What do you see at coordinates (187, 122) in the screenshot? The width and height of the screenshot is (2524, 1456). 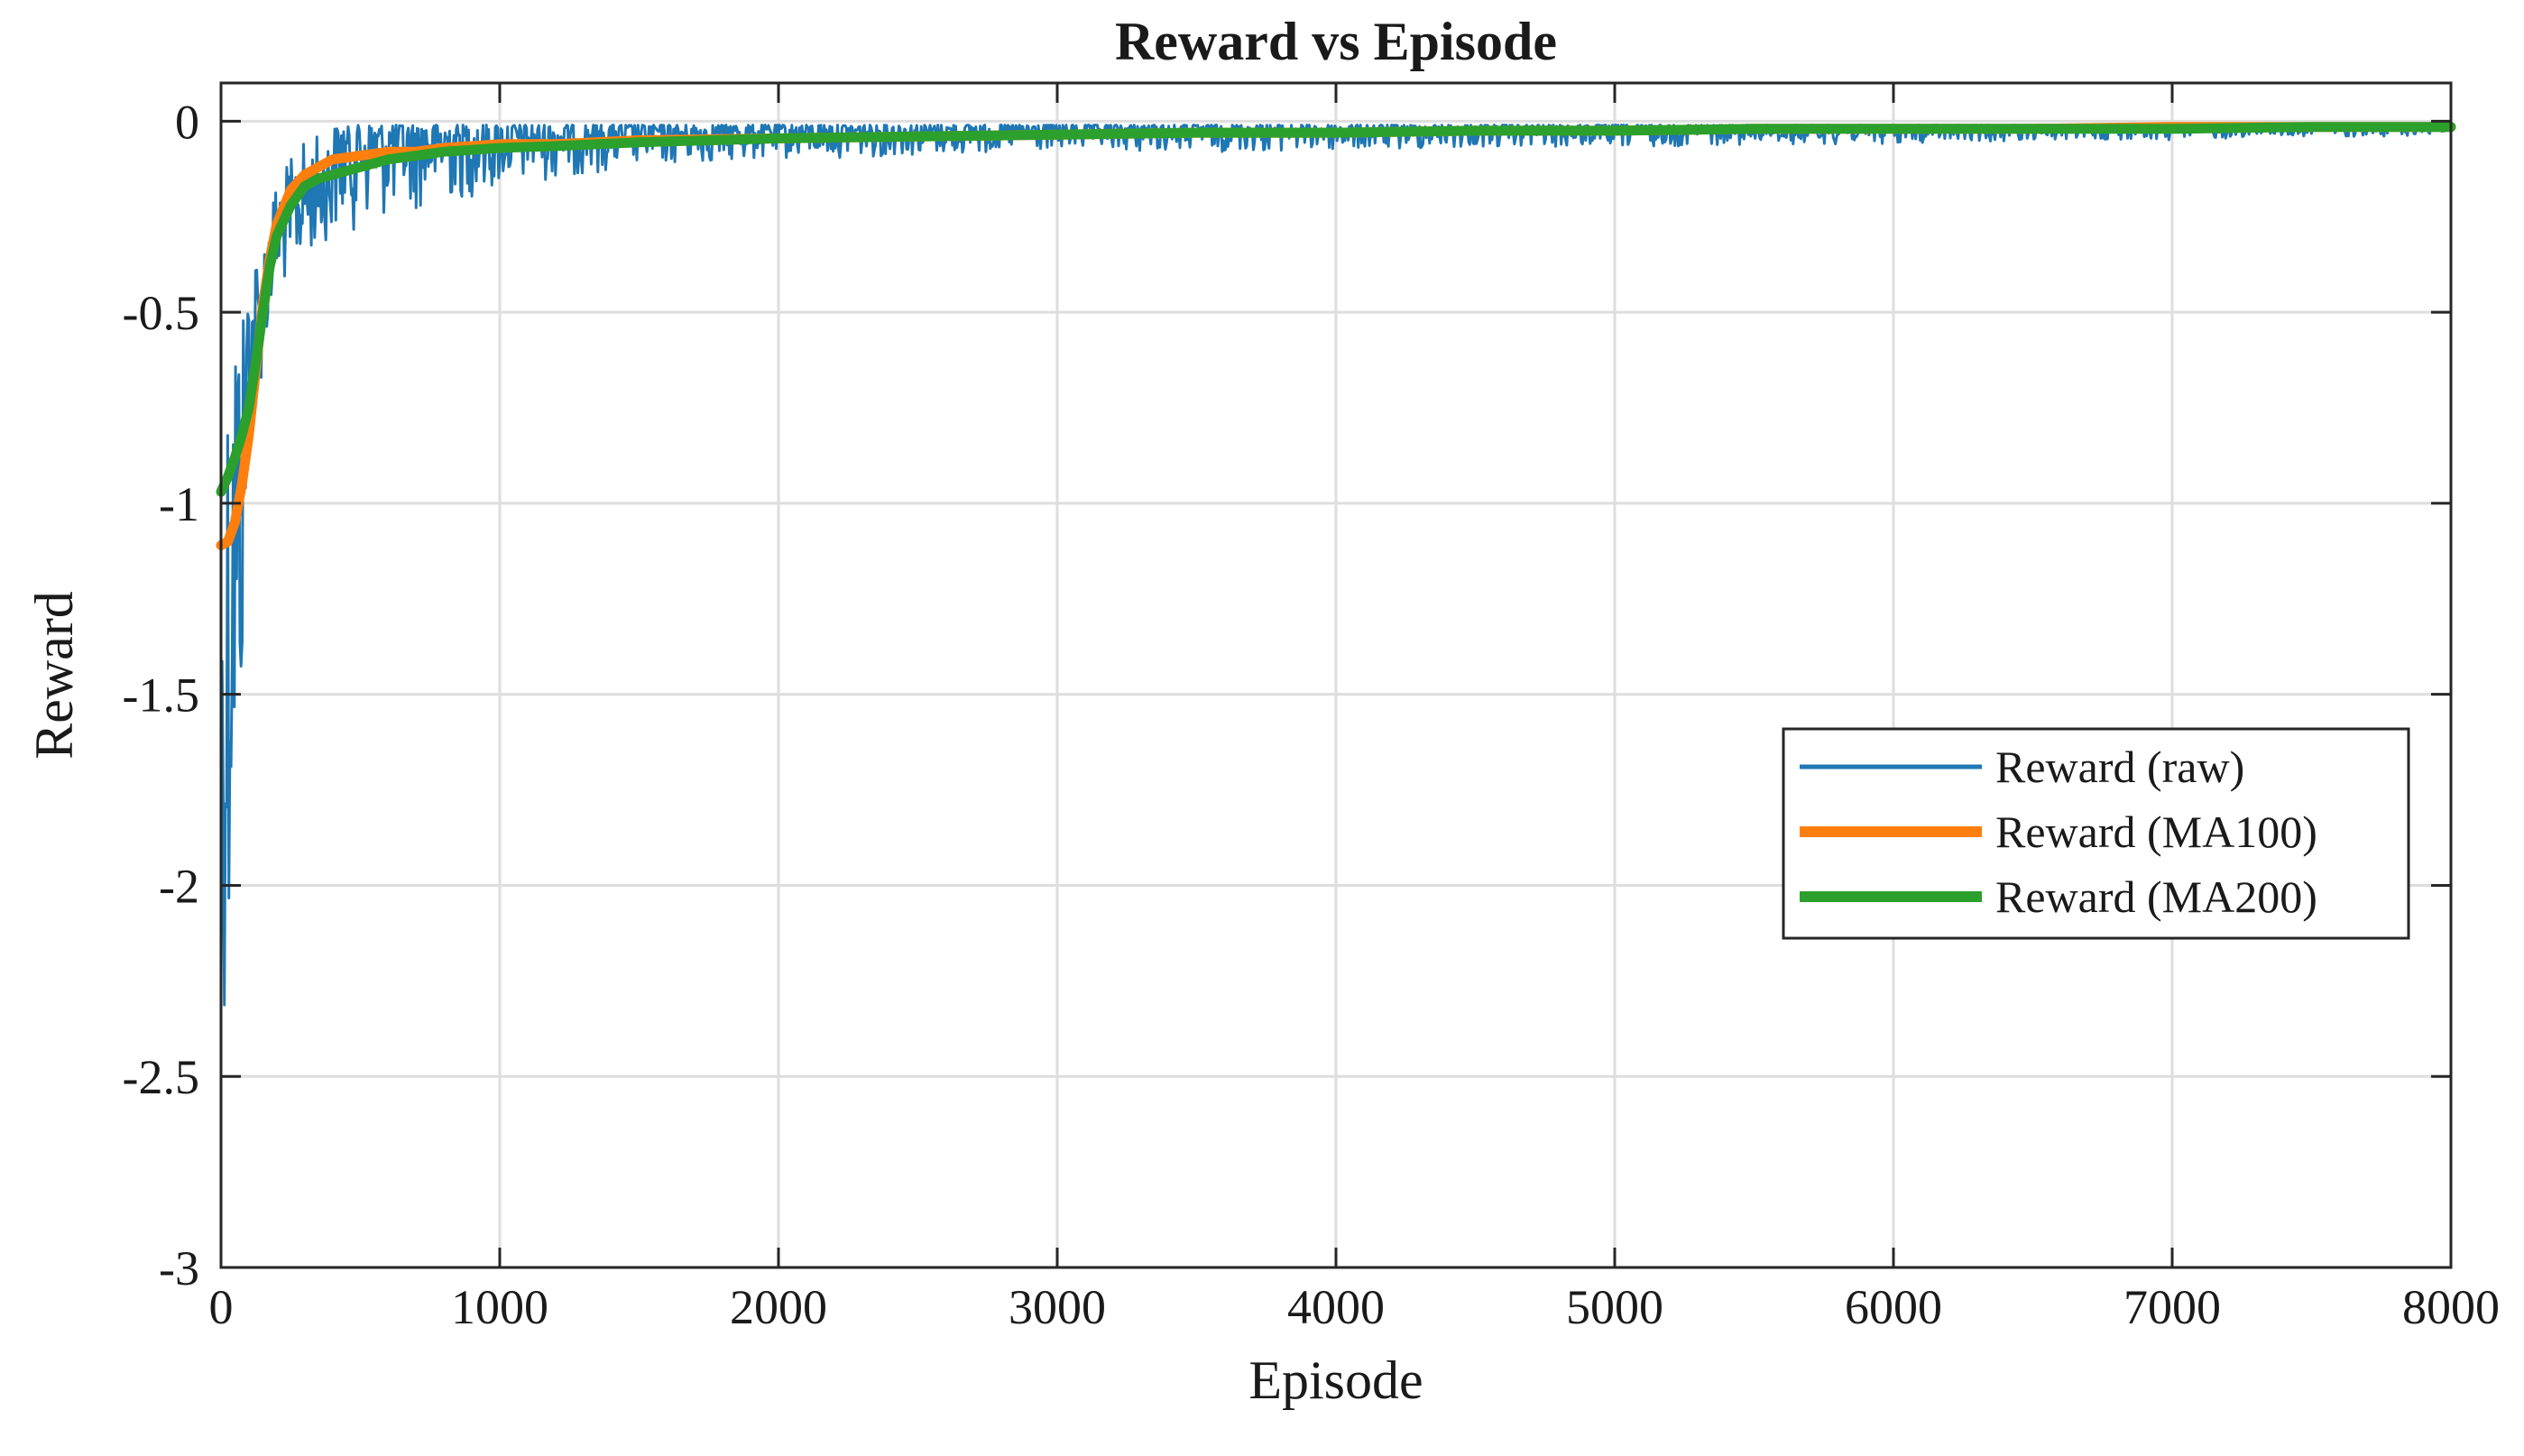 I see `y-tick-label: 0` at bounding box center [187, 122].